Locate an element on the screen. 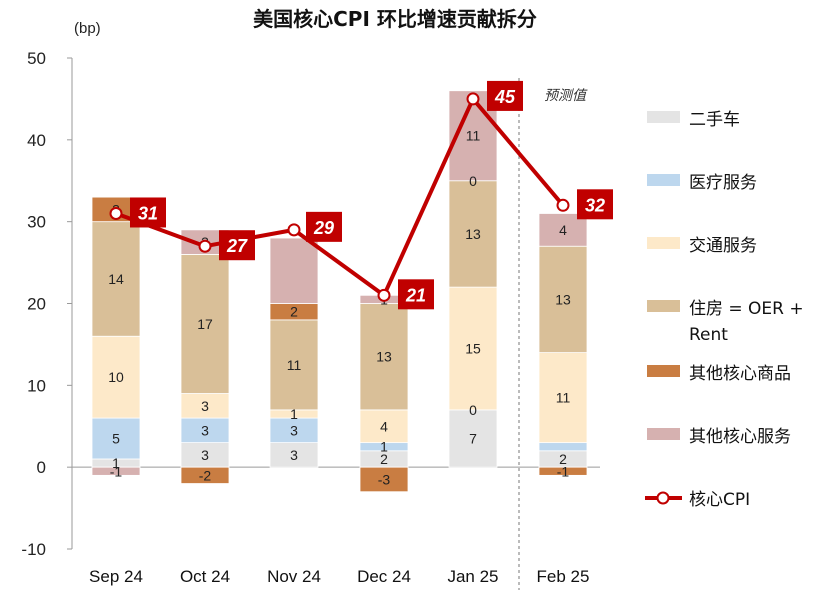 This screenshot has width=830, height=599. legend-label: 核心CPI is located at coordinates (719, 500).